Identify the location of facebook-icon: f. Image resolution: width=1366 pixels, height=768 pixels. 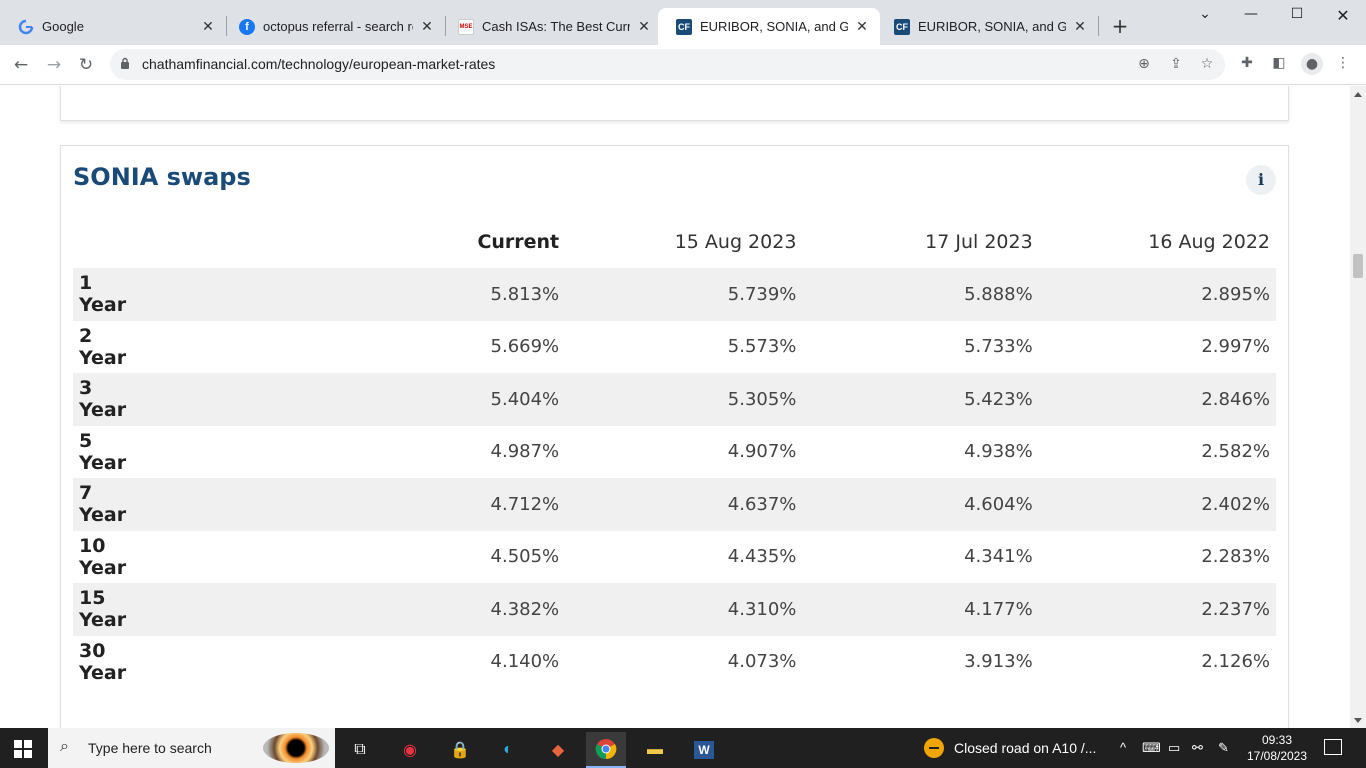
(247, 26).